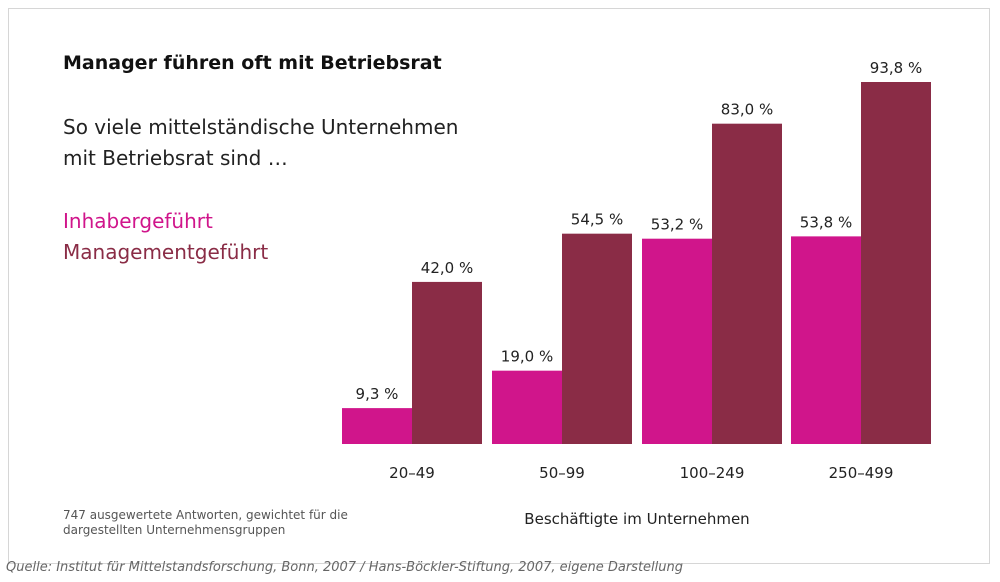 The image size is (1000, 582). I want to click on x-tick-label-0: 20–49, so click(412, 473).